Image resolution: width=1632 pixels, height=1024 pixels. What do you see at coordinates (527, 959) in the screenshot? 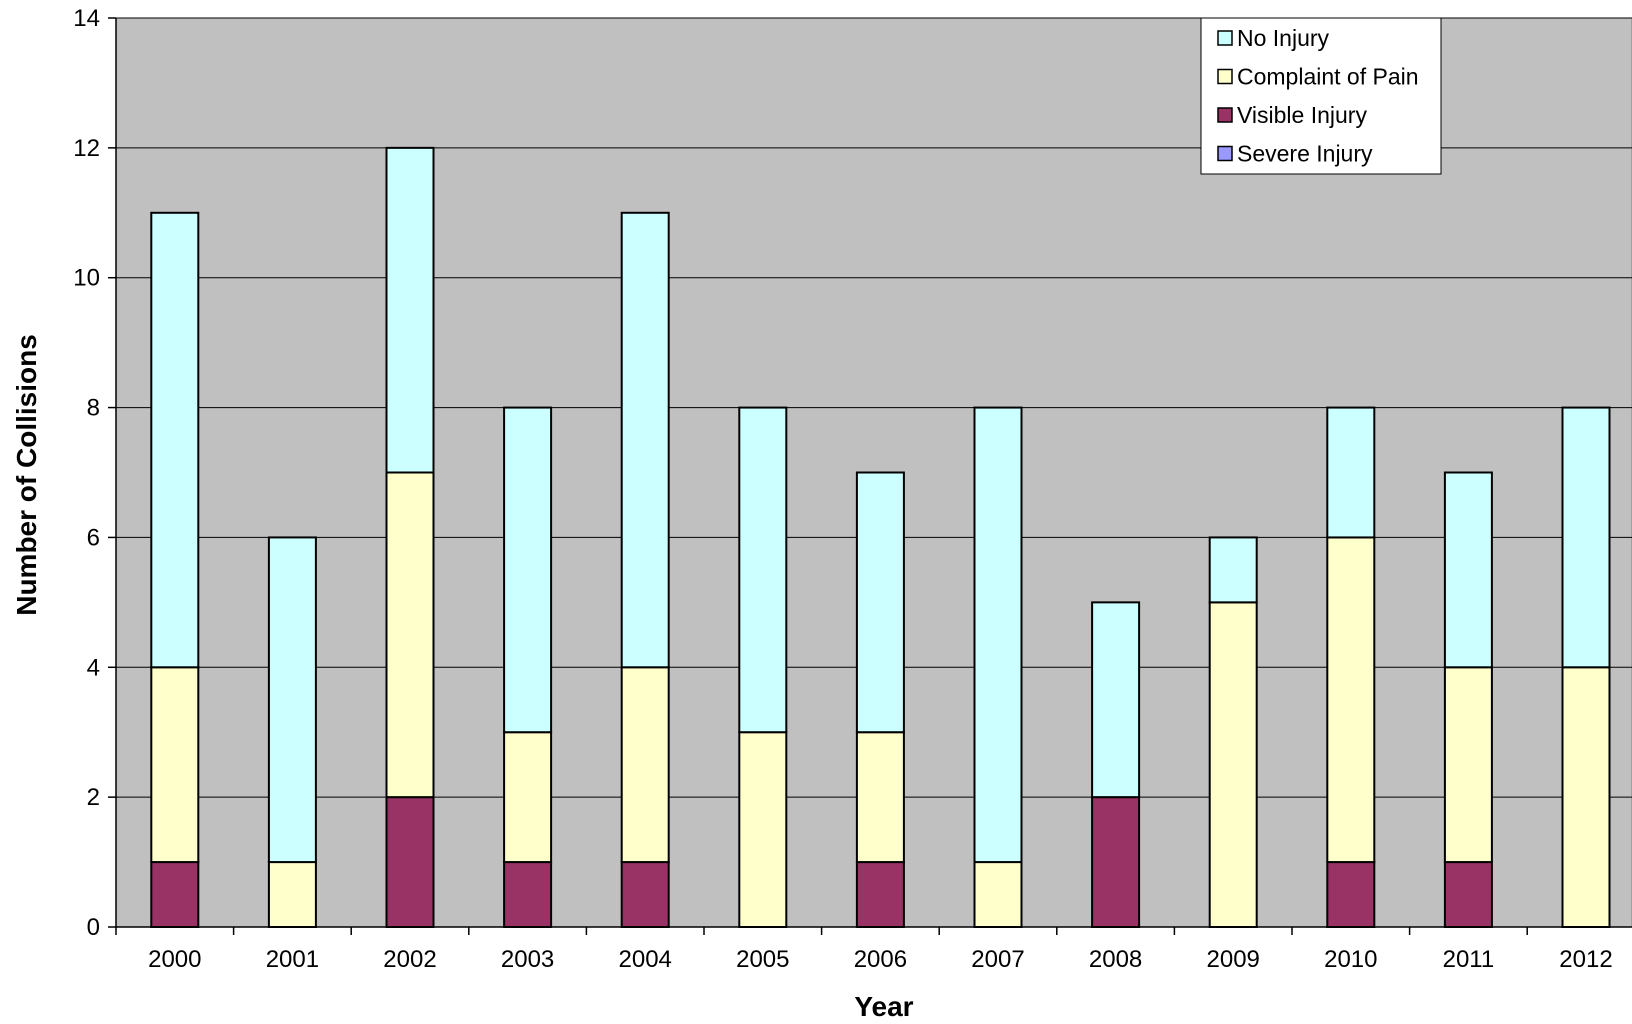
I see `x-tick-label: 2003` at bounding box center [527, 959].